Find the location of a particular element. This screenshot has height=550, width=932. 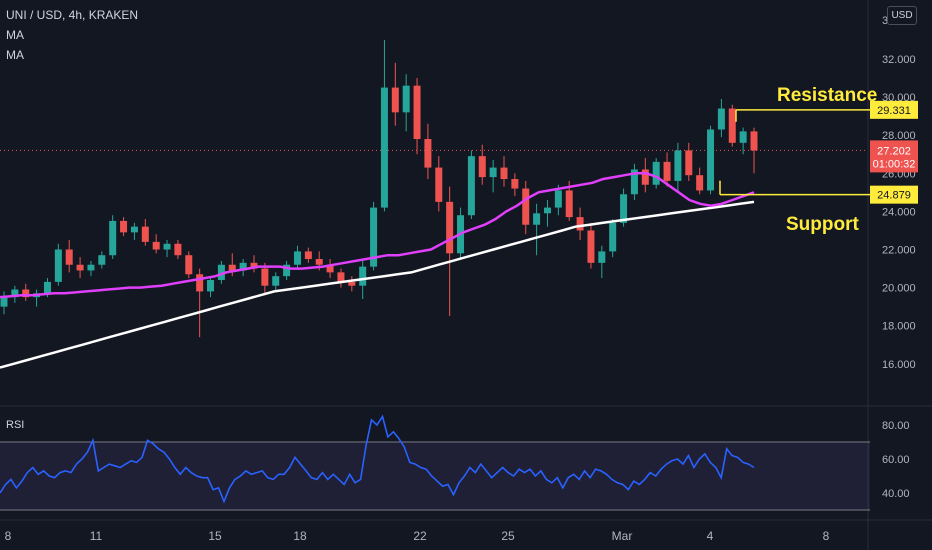

y-tick-label: 20.000 is located at coordinates (899, 289).